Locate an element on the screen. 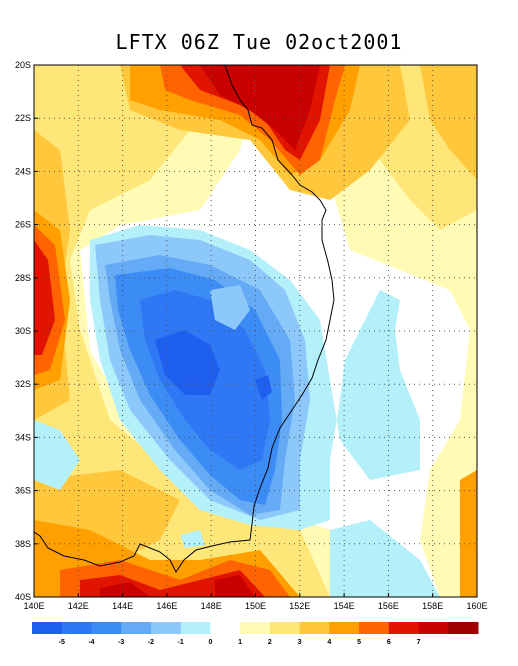  colorbar-label: -1 is located at coordinates (181, 642).